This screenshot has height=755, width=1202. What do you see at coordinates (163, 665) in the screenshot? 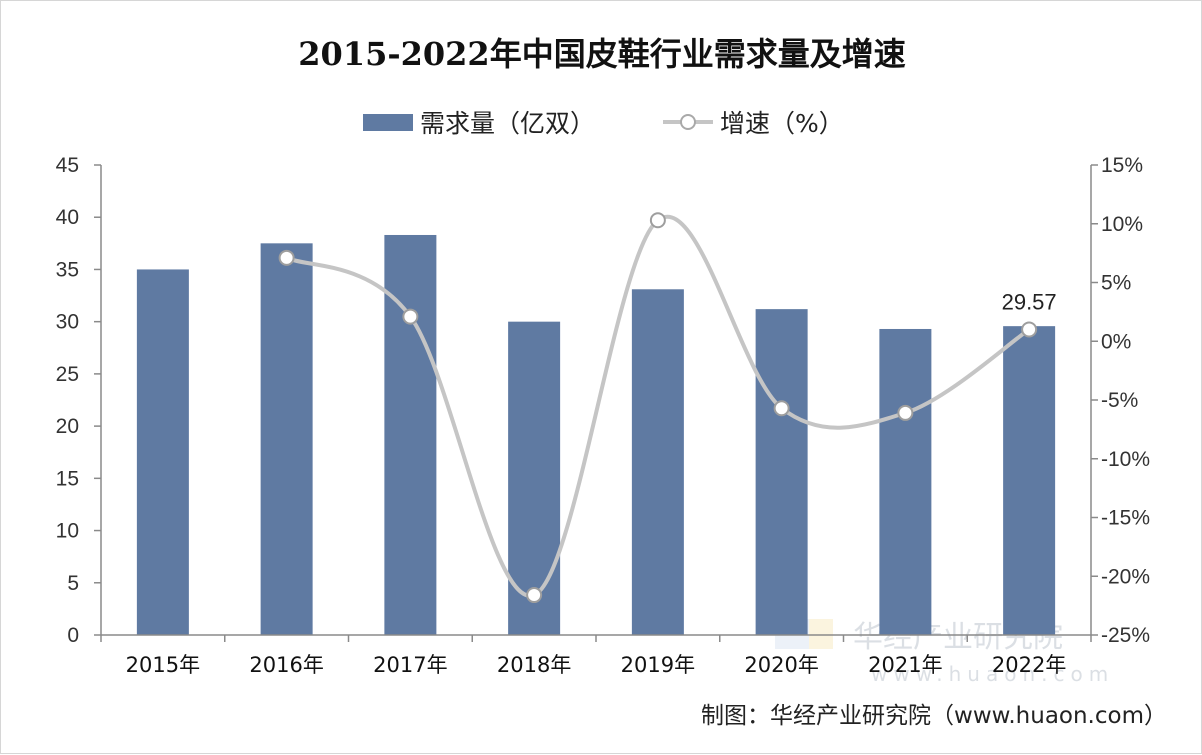
I see `x-tick-label: 2015年` at bounding box center [163, 665].